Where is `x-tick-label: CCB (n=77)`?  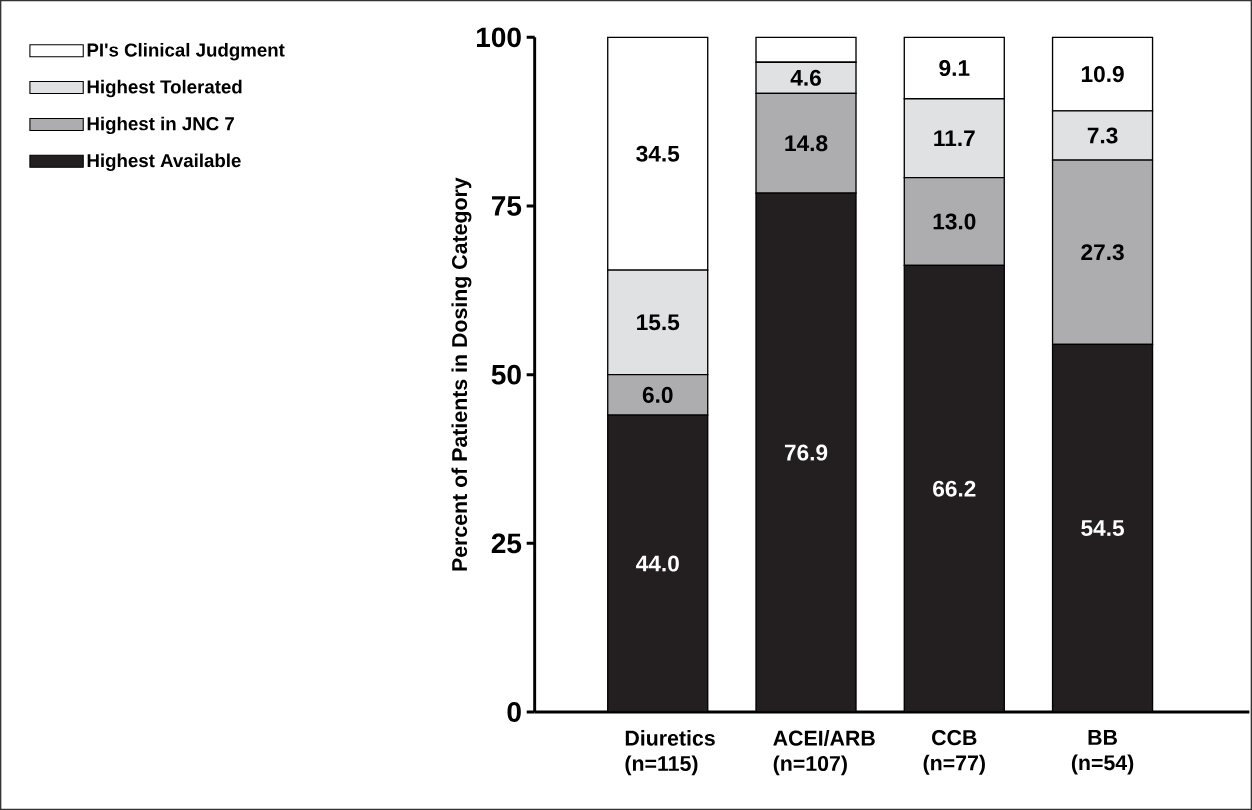
x-tick-label: CCB (n=77) is located at coordinates (954, 752).